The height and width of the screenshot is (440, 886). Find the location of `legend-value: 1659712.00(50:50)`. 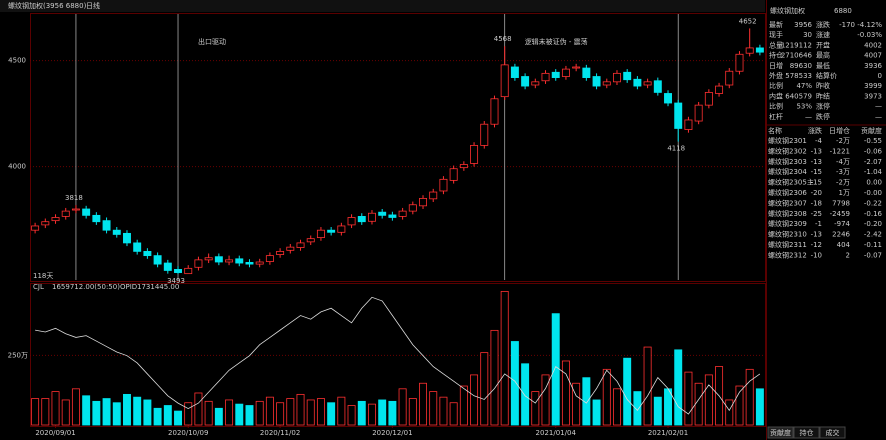

legend-value: 1659712.00(50:50) is located at coordinates (86, 287).